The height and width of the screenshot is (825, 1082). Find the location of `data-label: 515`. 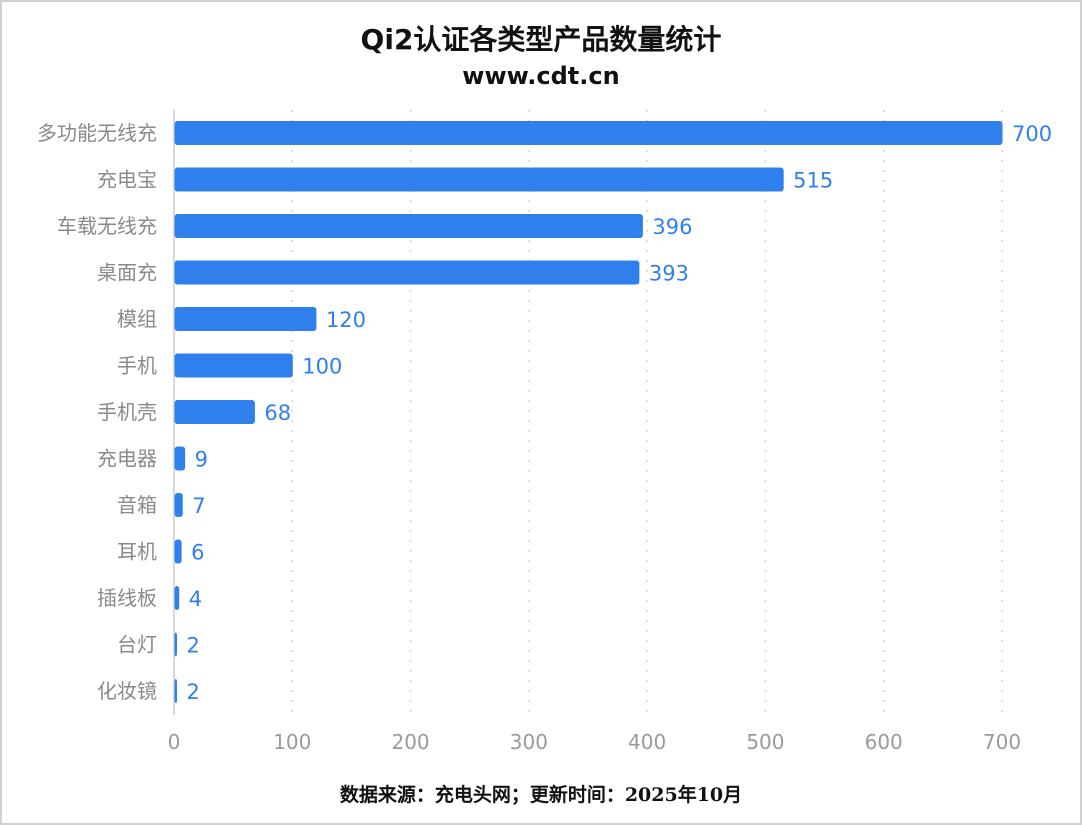

data-label: 515 is located at coordinates (813, 181).